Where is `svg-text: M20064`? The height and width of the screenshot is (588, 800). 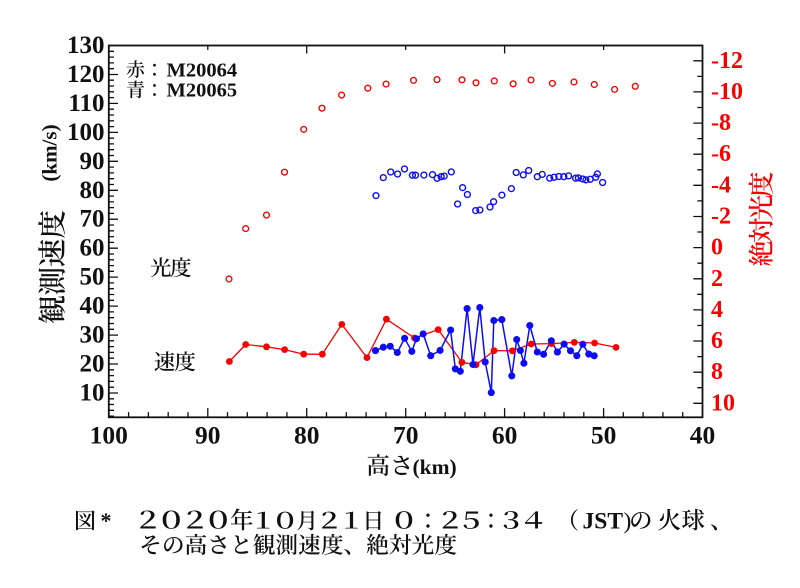
svg-text: M20064 is located at coordinates (202, 70).